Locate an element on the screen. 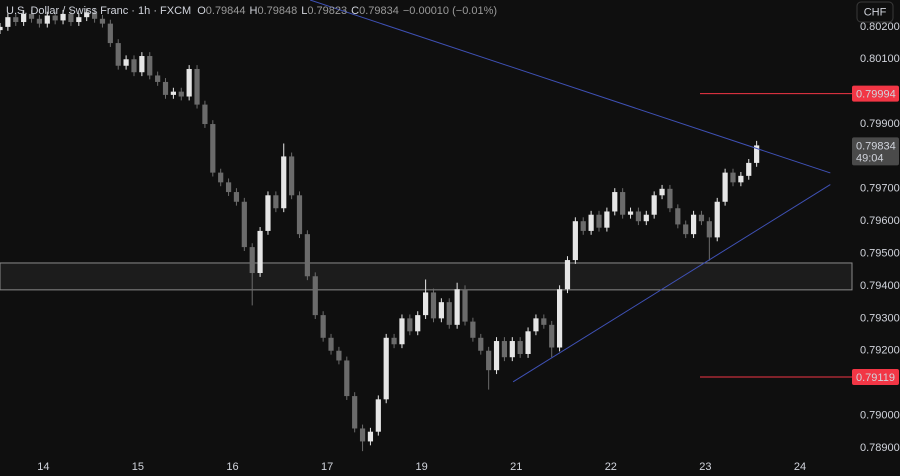 The image size is (900, 476). ohlc-value: 0.79848 is located at coordinates (277, 11).